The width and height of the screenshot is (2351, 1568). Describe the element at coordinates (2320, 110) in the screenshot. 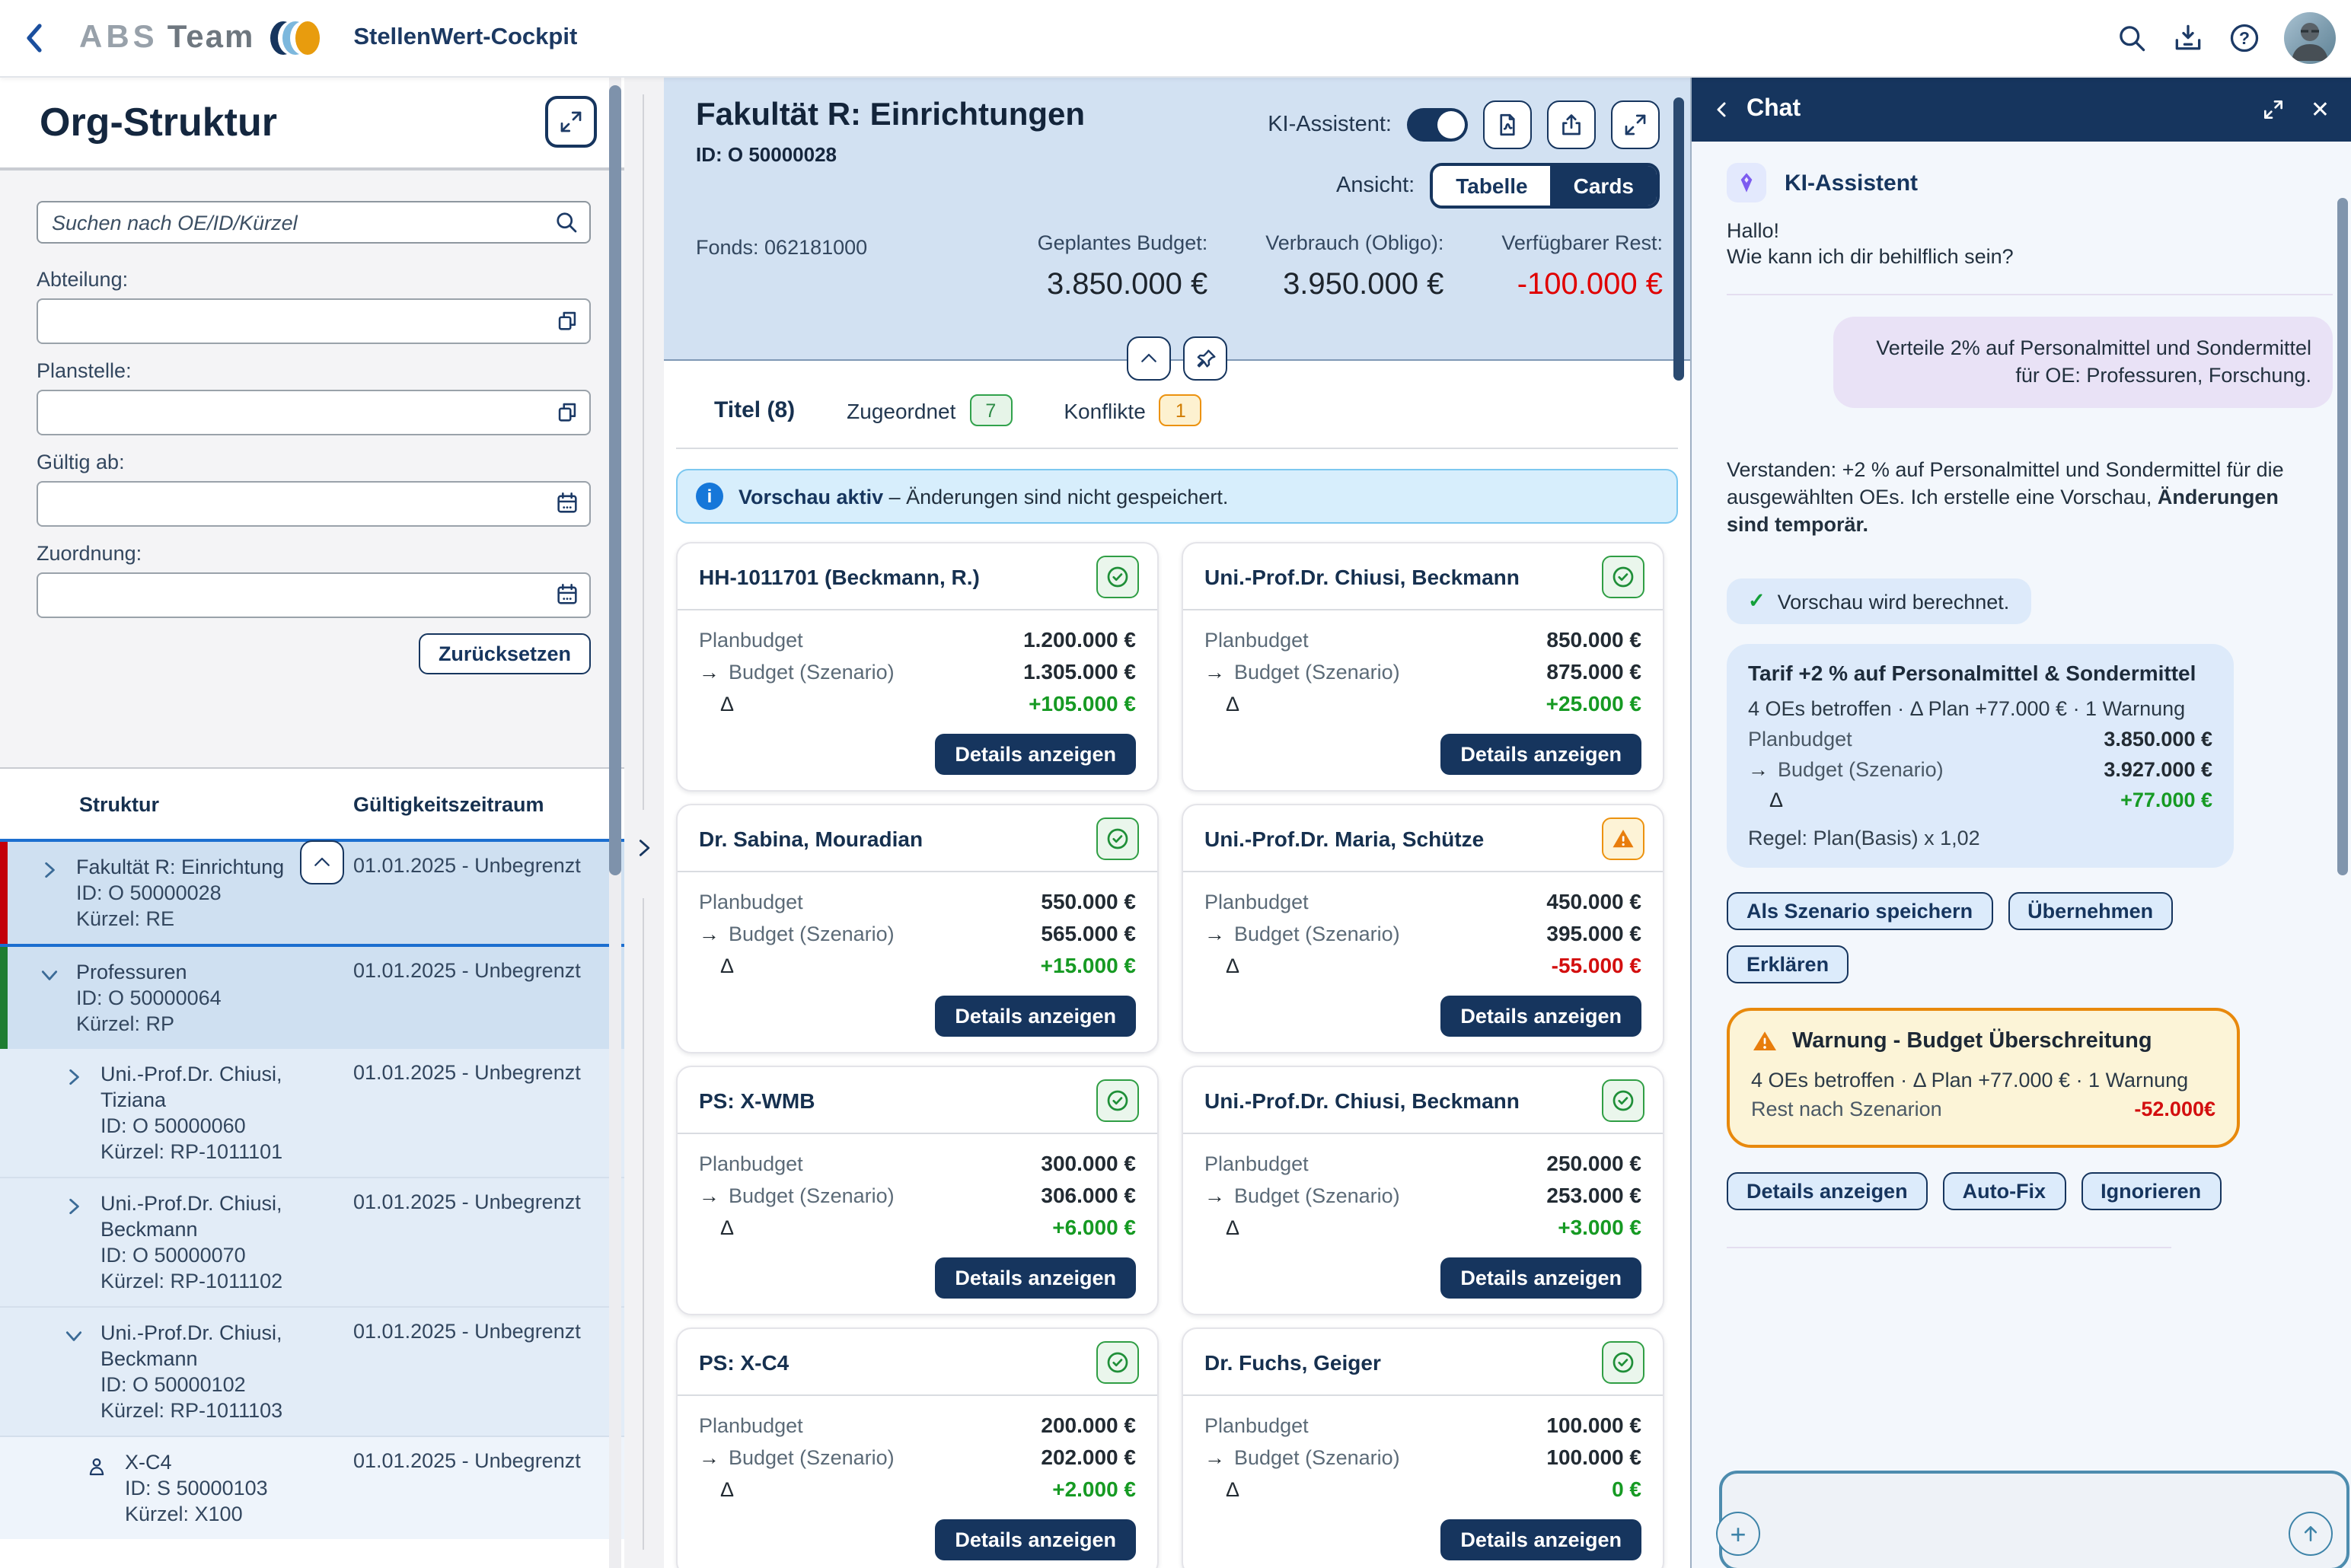

I see `close-icon: ✕` at that location.